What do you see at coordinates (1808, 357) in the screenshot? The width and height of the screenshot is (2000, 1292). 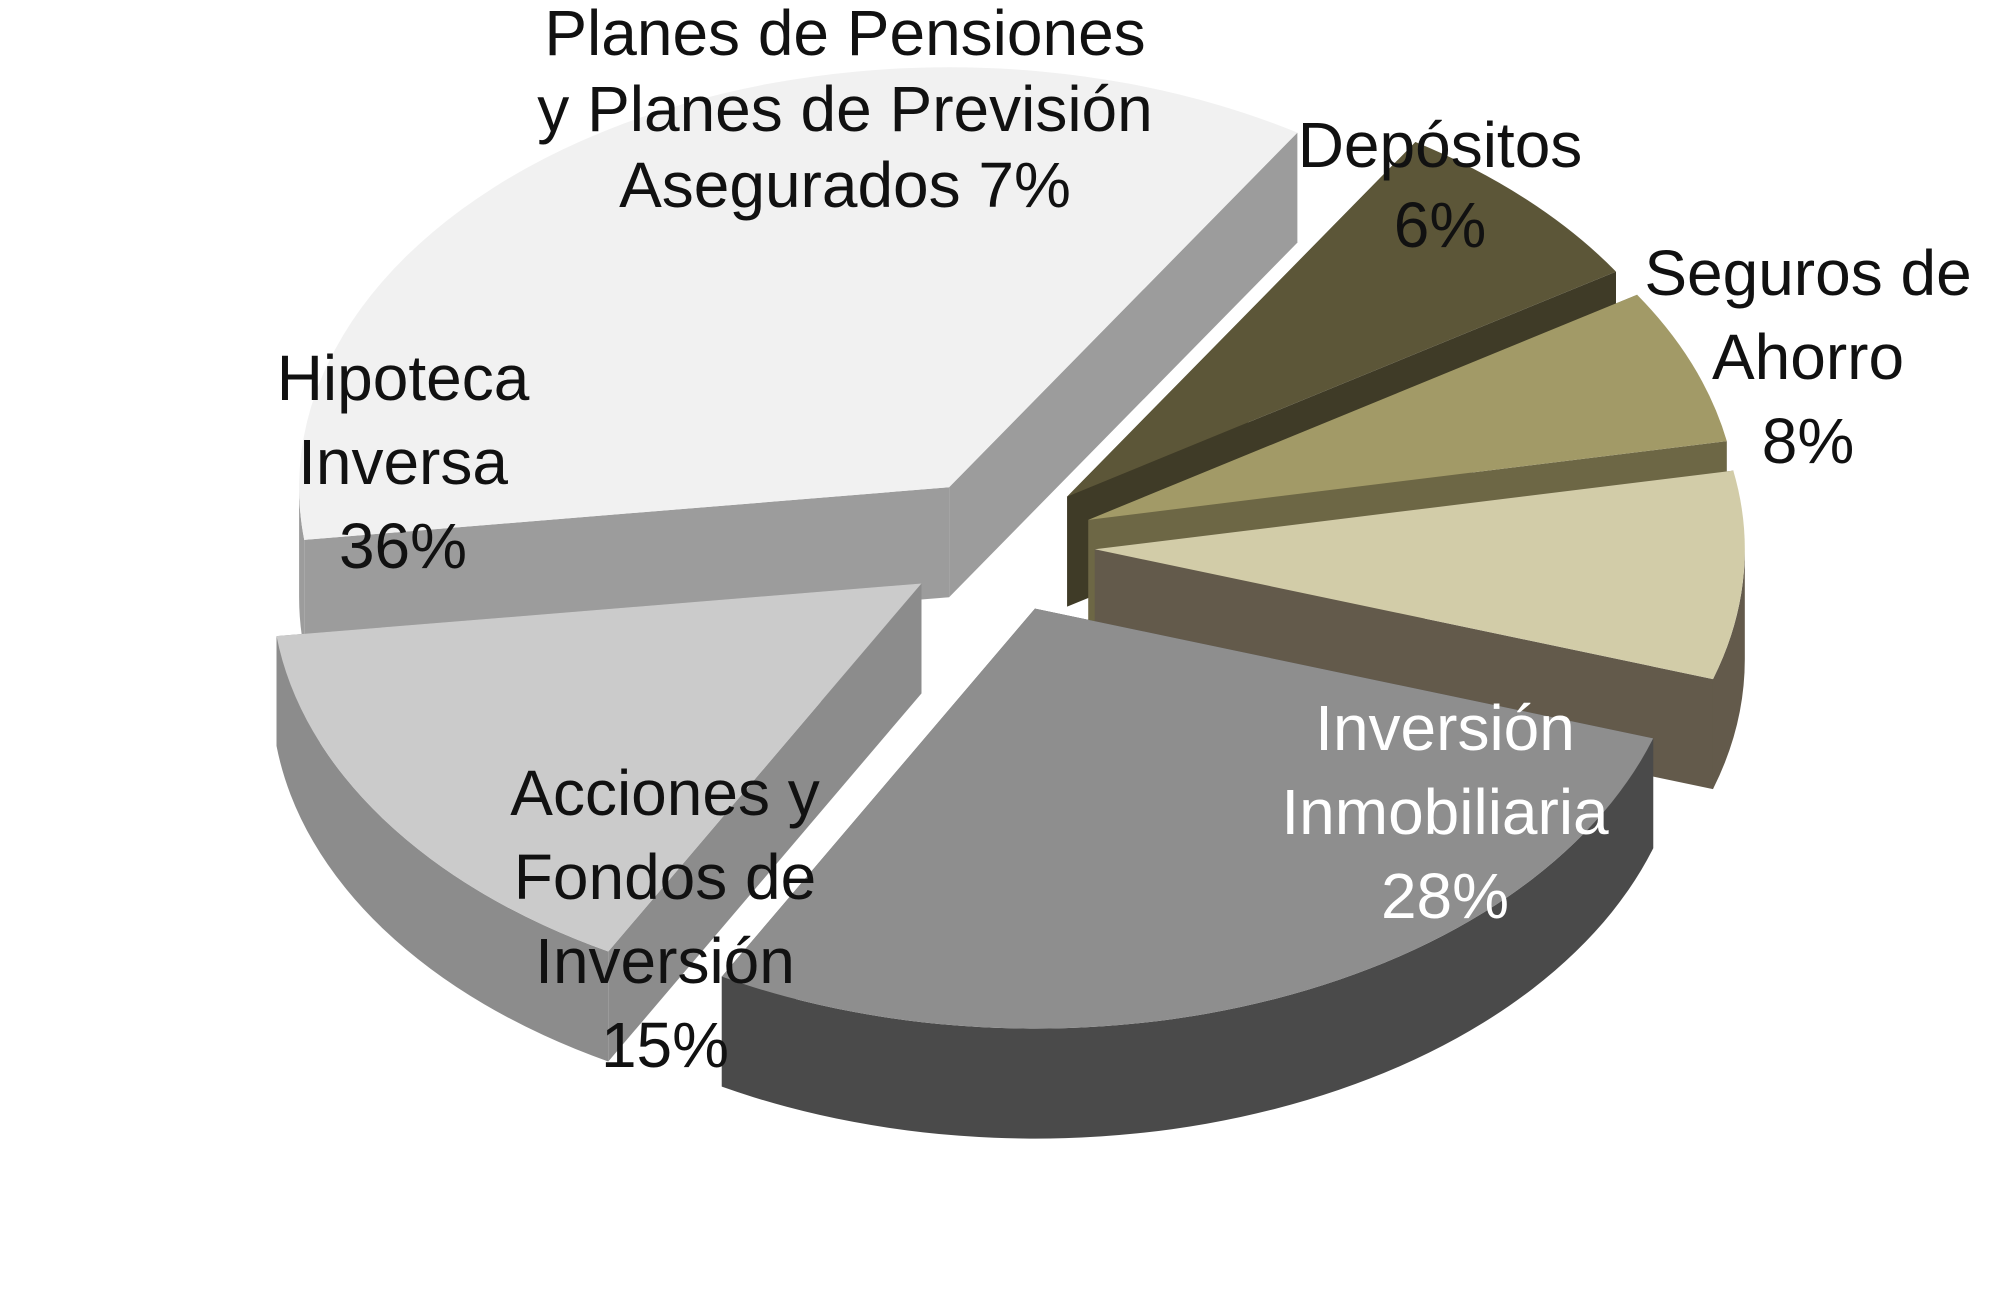 I see `slice-seguros-de-ahorro-label-line: Ahorro` at bounding box center [1808, 357].